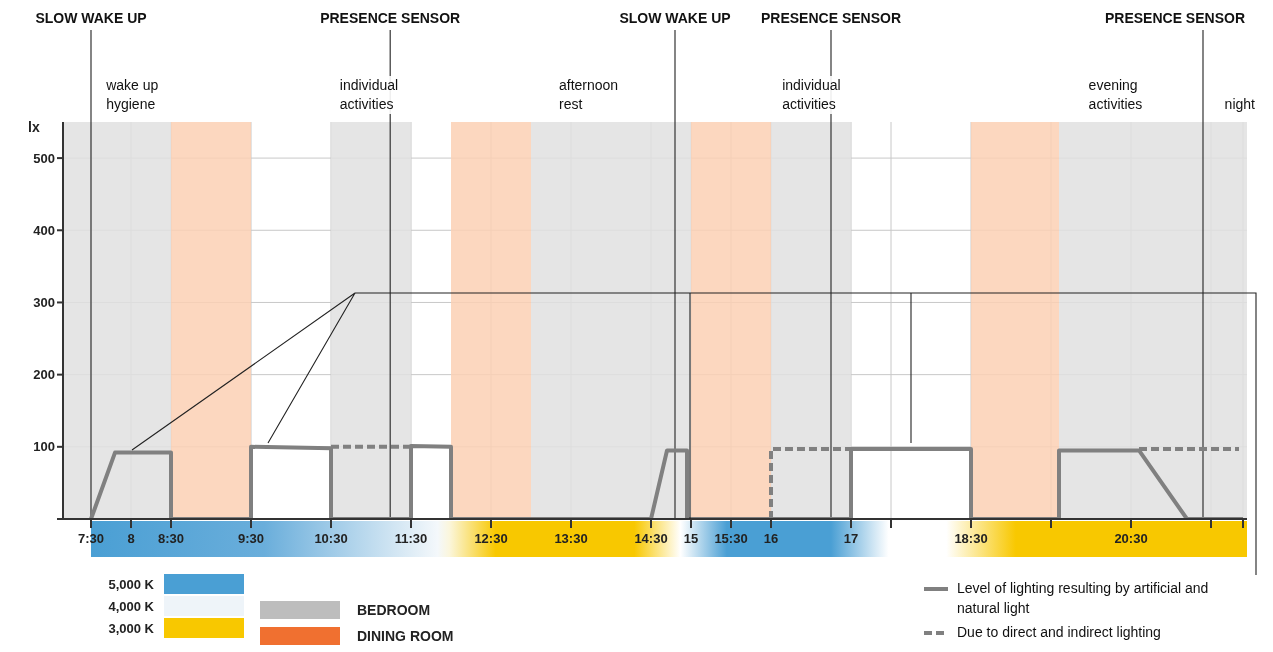  Describe the element at coordinates (130, 628) in the screenshot. I see `text: 3,000 K` at that location.